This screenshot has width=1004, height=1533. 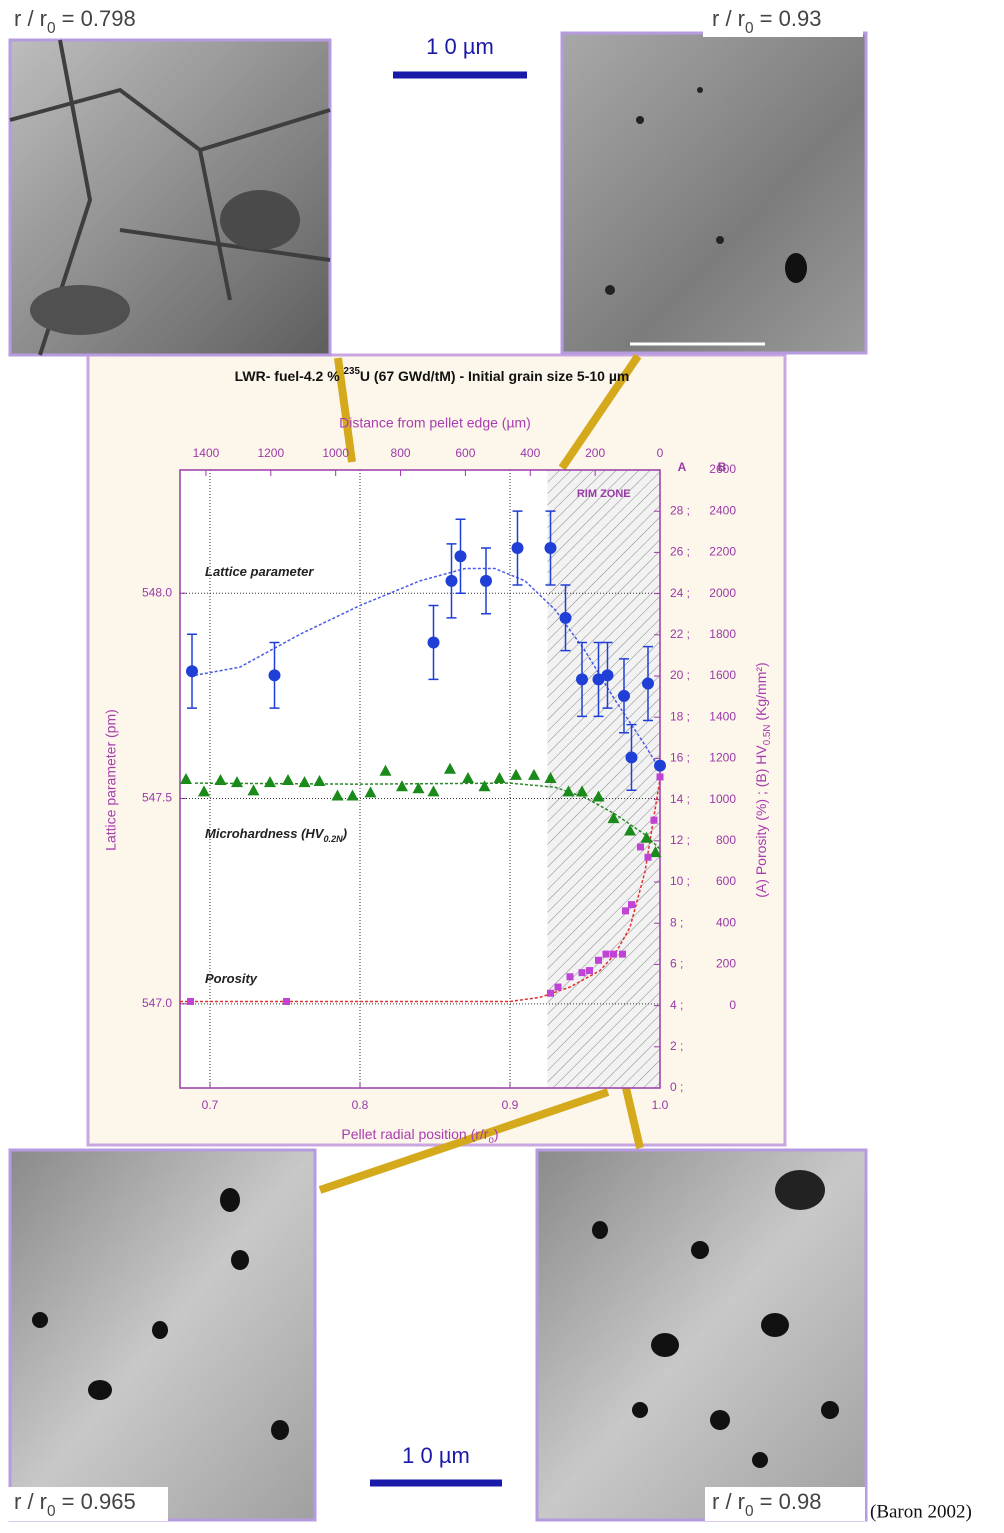 I want to click on x-tick-label: 0.8, so click(x=360, y=1105).